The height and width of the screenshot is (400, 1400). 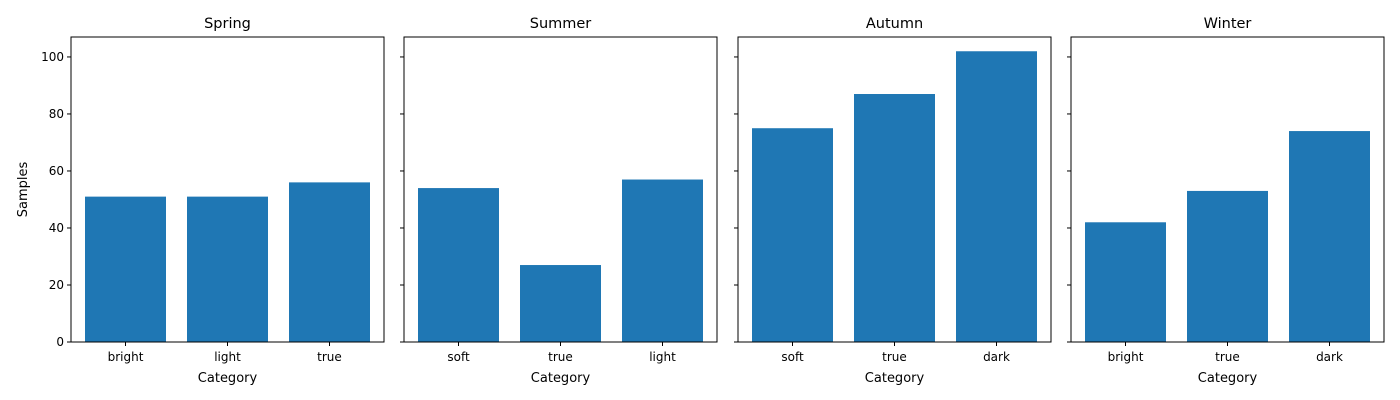 What do you see at coordinates (227, 24) in the screenshot?
I see `panel-title: Spring` at bounding box center [227, 24].